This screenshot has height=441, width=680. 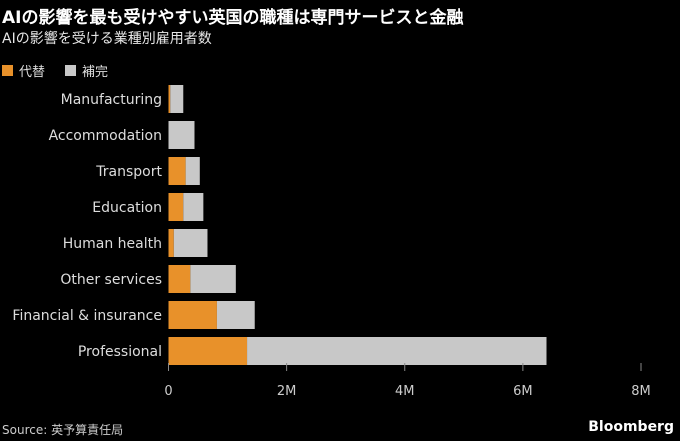 I want to click on x-tick-label: 2M, so click(x=287, y=391).